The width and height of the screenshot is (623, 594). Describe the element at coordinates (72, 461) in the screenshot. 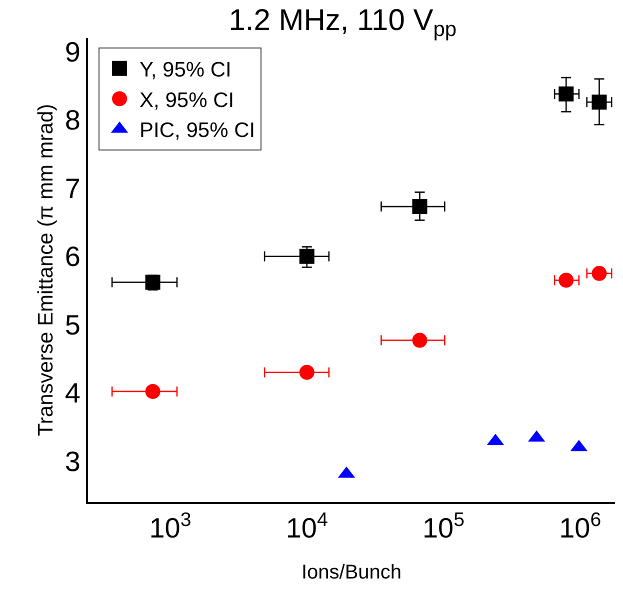

I see `y-tick-label: 3` at that location.